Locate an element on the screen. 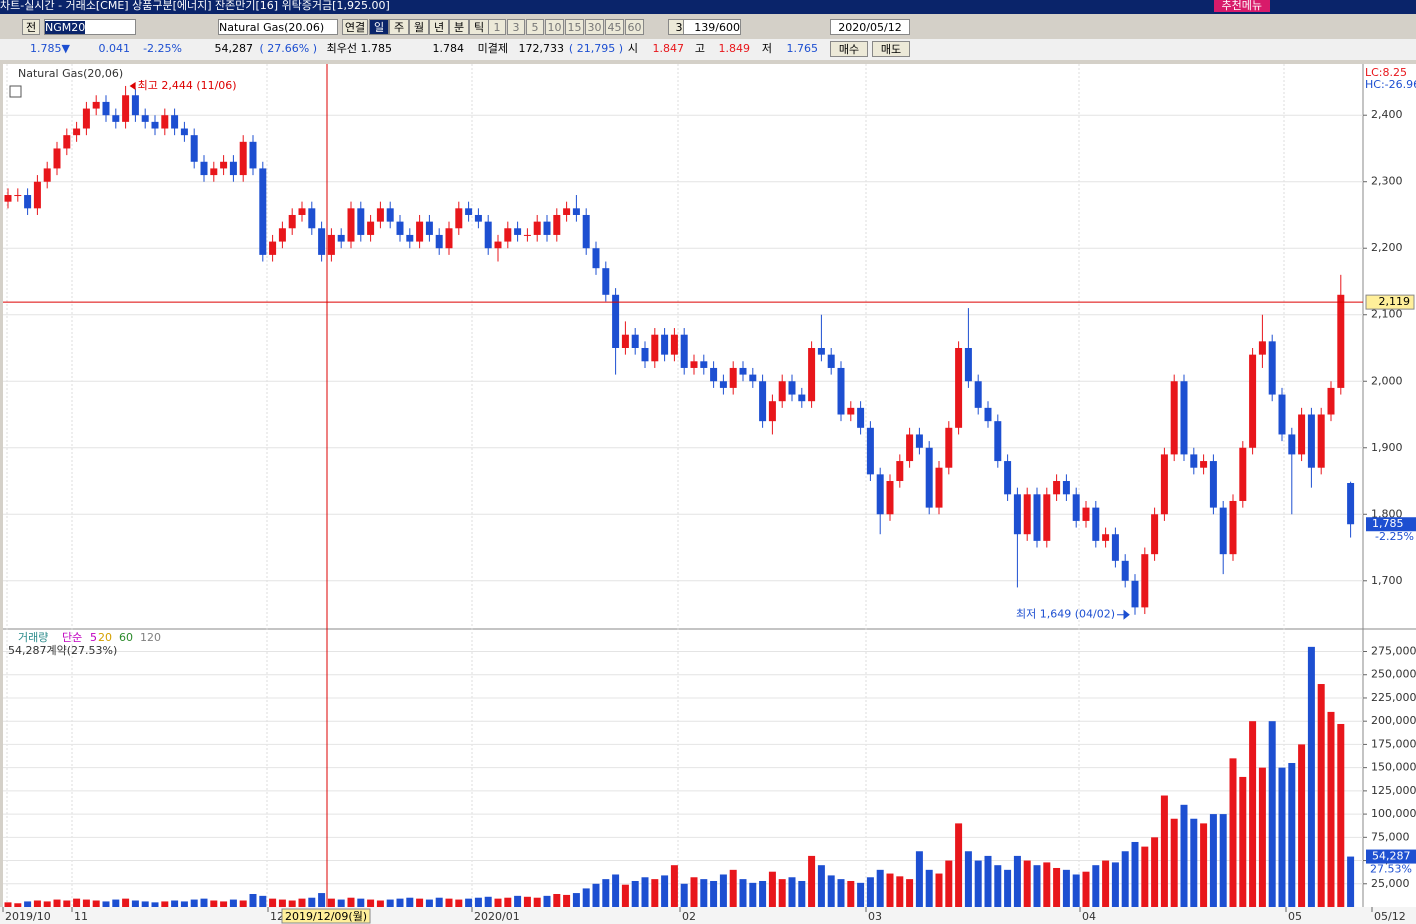 The height and width of the screenshot is (924, 1416). code: NGM20 is located at coordinates (65, 27).